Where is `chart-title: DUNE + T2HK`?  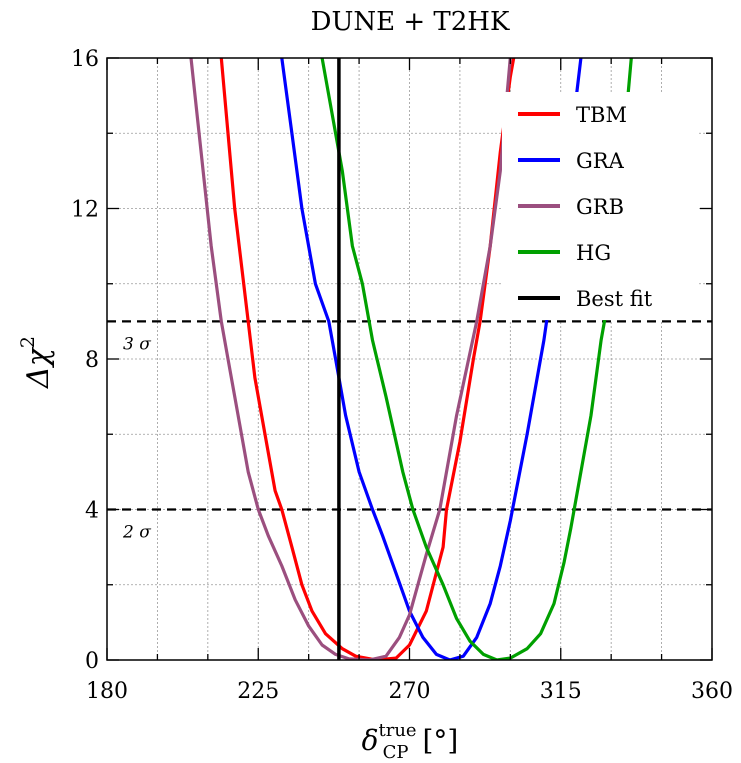 chart-title: DUNE + T2HK is located at coordinates (410, 22).